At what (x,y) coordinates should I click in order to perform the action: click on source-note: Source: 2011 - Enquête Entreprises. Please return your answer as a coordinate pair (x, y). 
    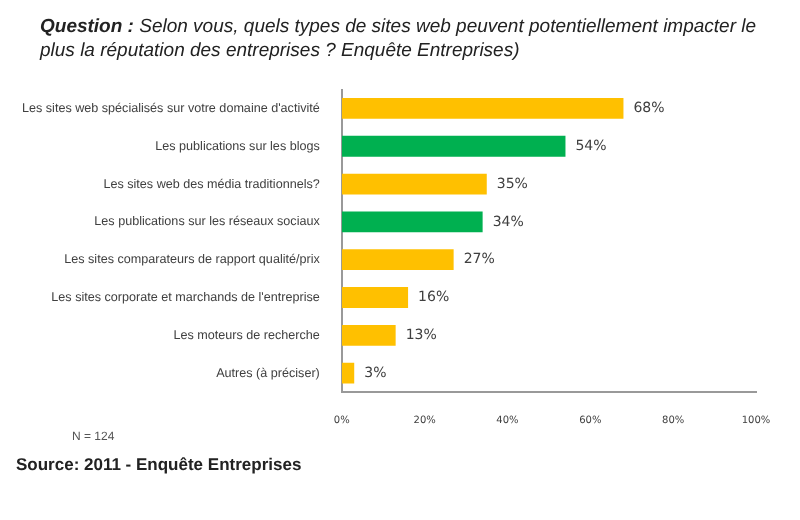
    Looking at the image, I should click on (160, 464).